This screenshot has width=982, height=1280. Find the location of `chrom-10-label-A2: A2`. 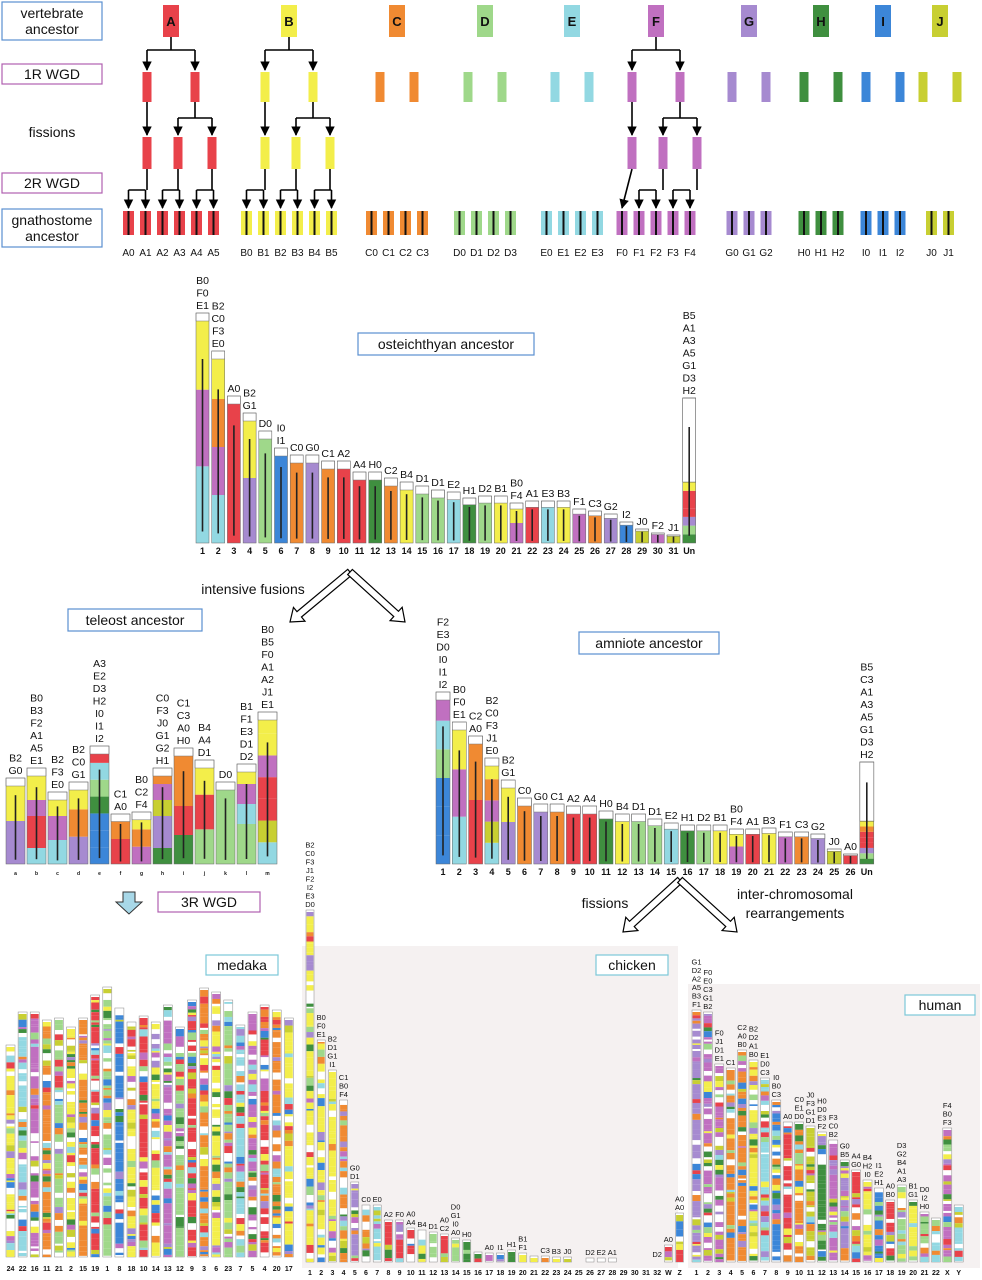

chrom-10-label-A2: A2 is located at coordinates (343, 454).